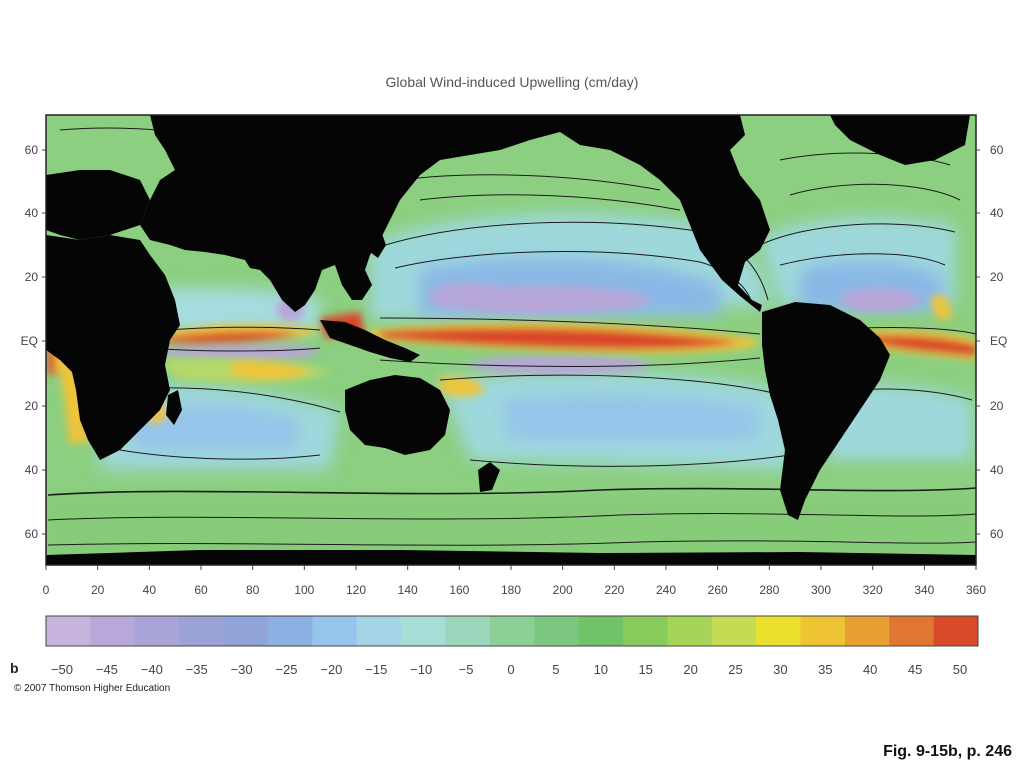 The height and width of the screenshot is (768, 1024). What do you see at coordinates (870, 669) in the screenshot?
I see `colorbar-label: 40` at bounding box center [870, 669].